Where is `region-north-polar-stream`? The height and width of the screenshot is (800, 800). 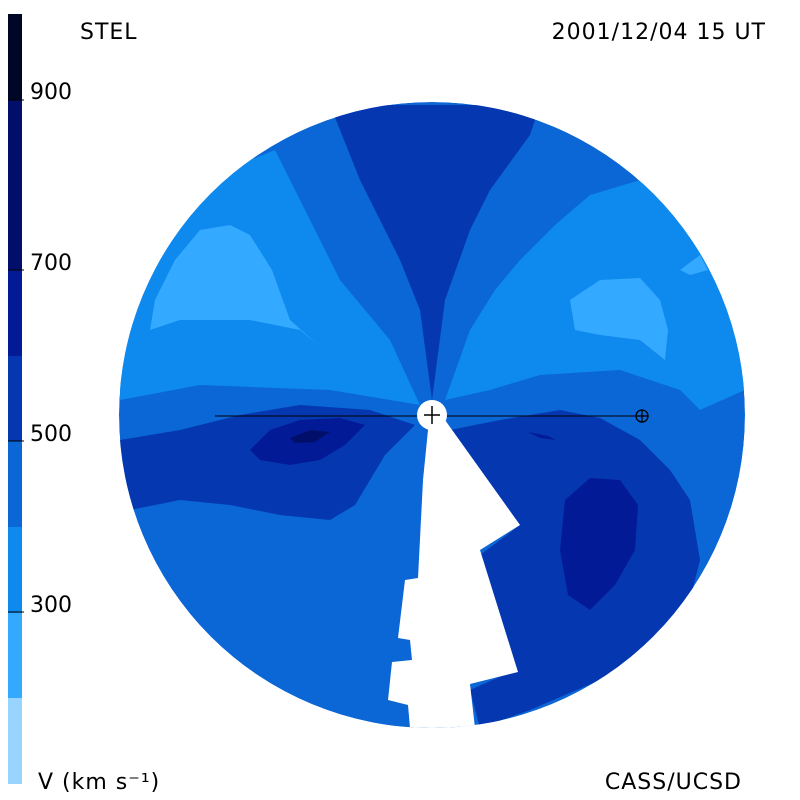
region-north-polar-stream is located at coordinates (435, 252).